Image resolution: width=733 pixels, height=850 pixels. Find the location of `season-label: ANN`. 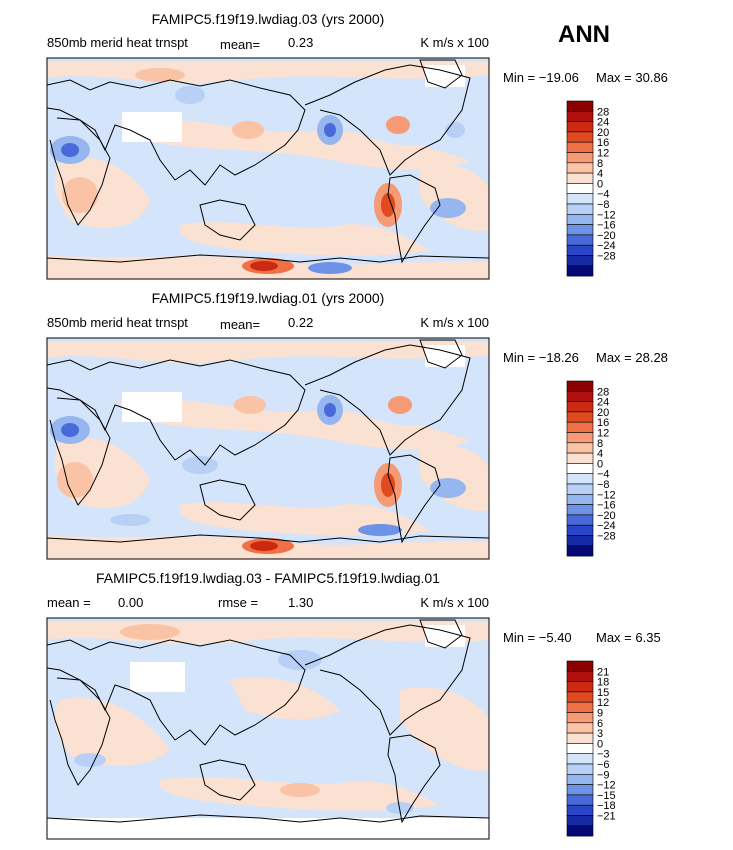

season-label: ANN is located at coordinates (584, 34).